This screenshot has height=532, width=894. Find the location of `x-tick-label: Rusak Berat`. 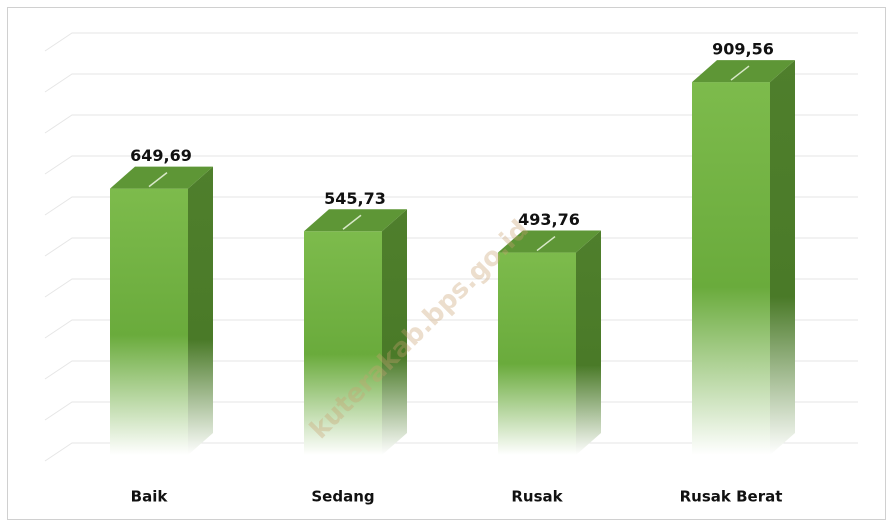

x-tick-label: Rusak Berat is located at coordinates (731, 497).